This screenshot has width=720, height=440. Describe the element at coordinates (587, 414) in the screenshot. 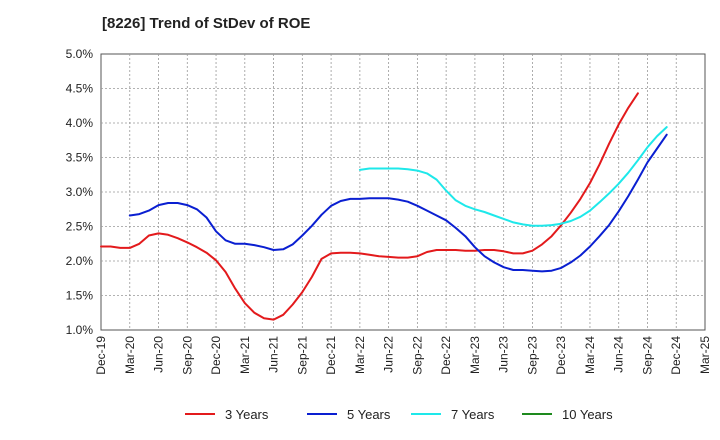

I see `legend-label: 10 Years` at that location.